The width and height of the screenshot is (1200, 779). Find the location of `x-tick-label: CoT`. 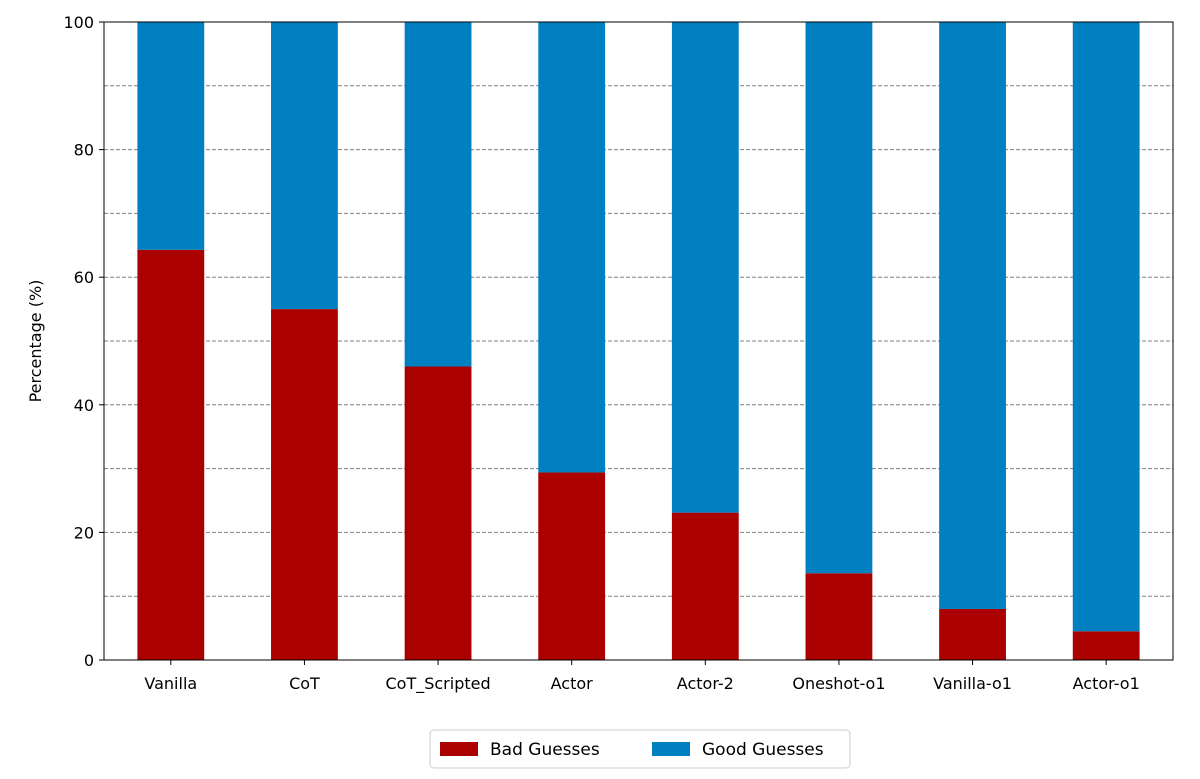

x-tick-label: CoT is located at coordinates (304, 683).